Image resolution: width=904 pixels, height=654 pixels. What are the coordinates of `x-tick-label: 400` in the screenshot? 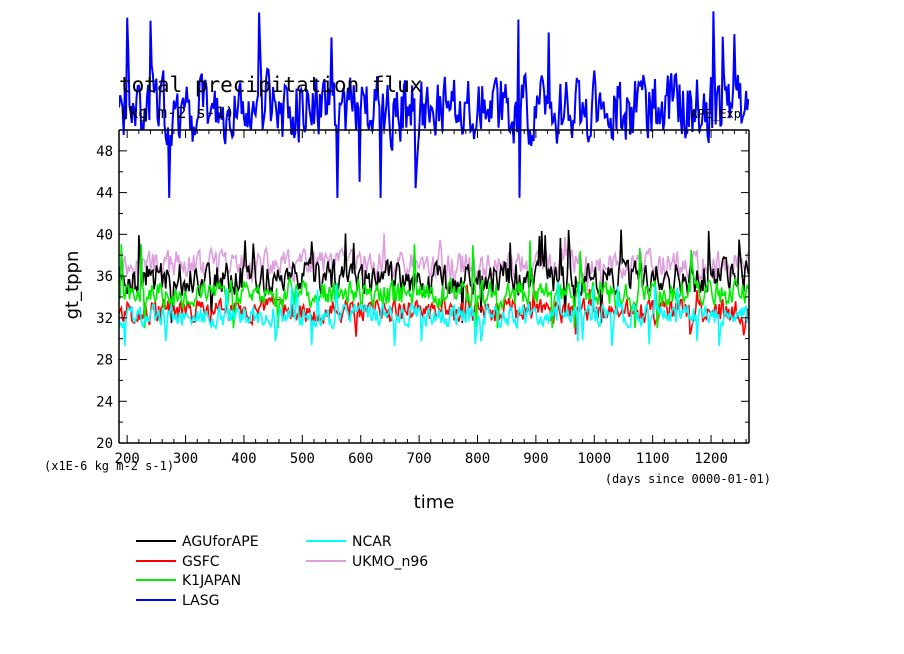 It's located at (243, 459).